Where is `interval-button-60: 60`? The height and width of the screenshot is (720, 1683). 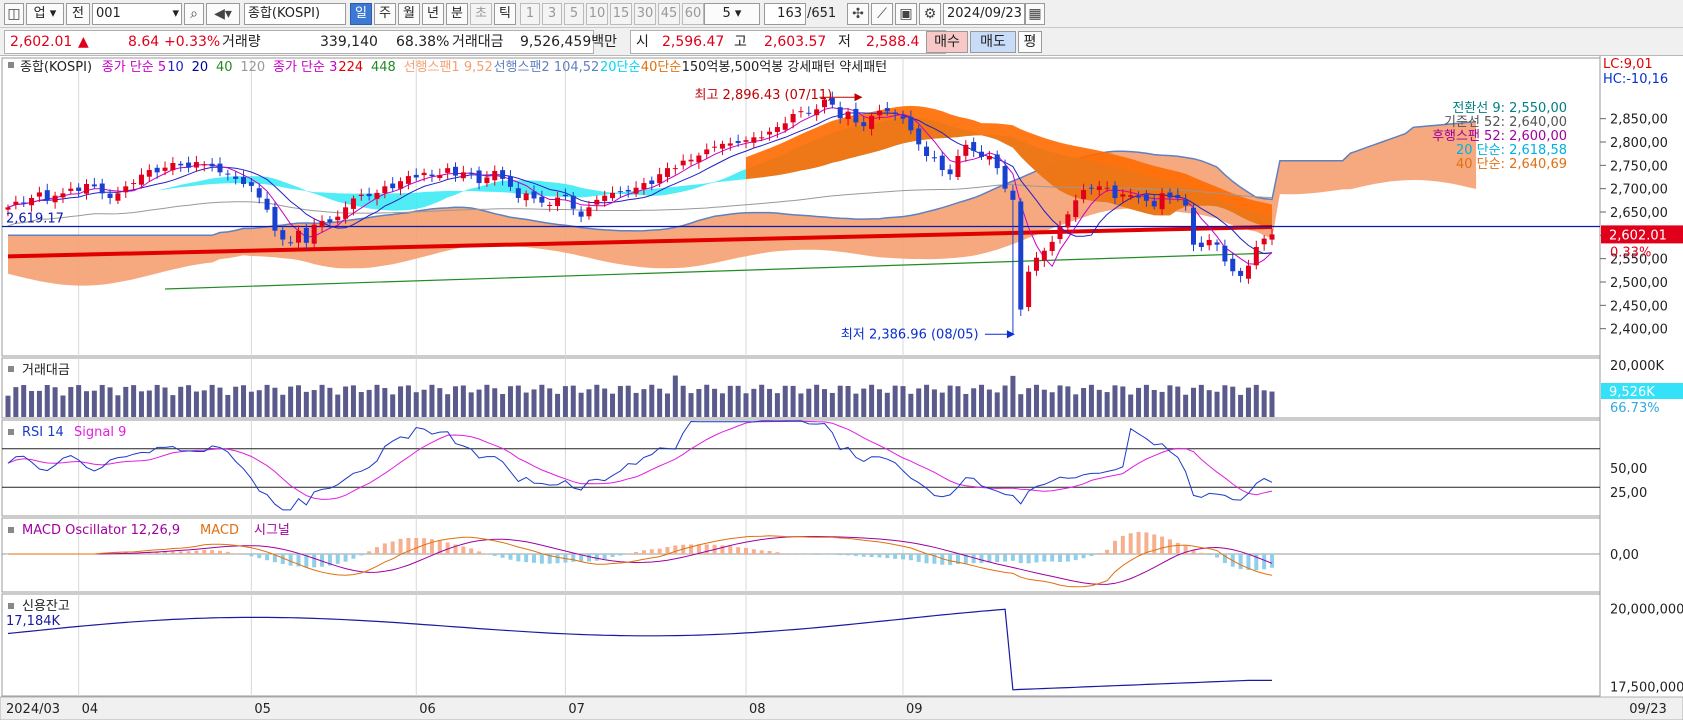
interval-button-60: 60 is located at coordinates (693, 14).